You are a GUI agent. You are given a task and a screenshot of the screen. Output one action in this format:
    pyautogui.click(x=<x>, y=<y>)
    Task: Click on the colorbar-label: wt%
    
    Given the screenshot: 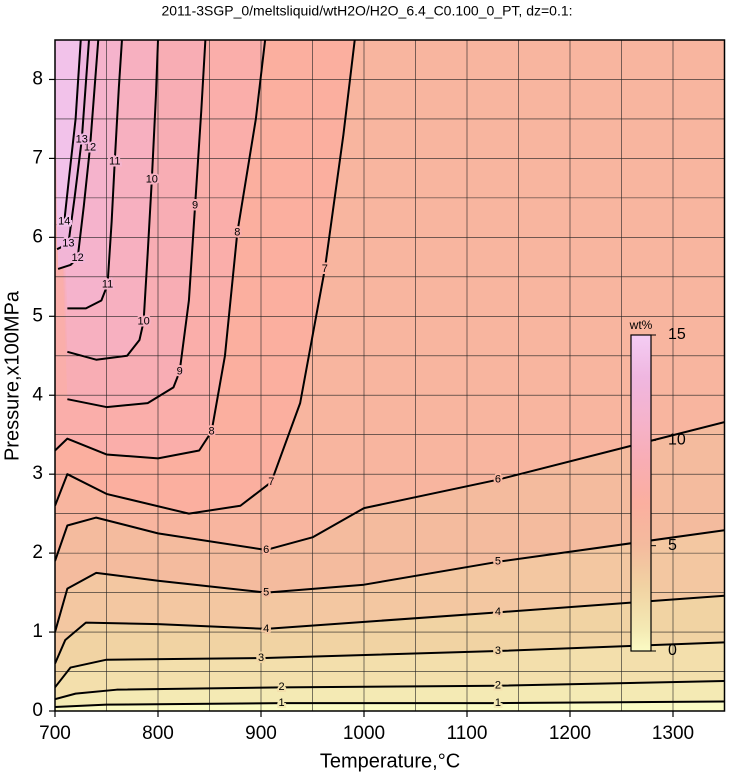 What is the action you would take?
    pyautogui.click(x=641, y=325)
    